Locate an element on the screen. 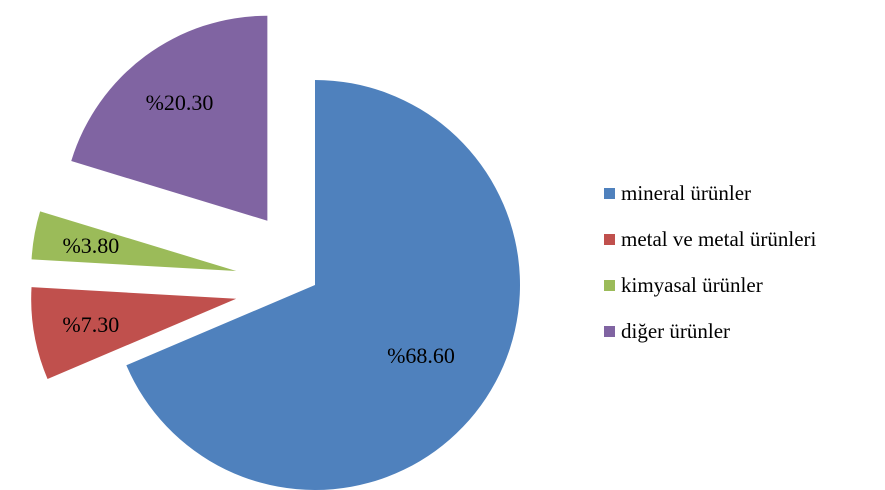 This screenshot has width=885, height=490. legend-item-mineral: mineral ürünler is located at coordinates (710, 193).